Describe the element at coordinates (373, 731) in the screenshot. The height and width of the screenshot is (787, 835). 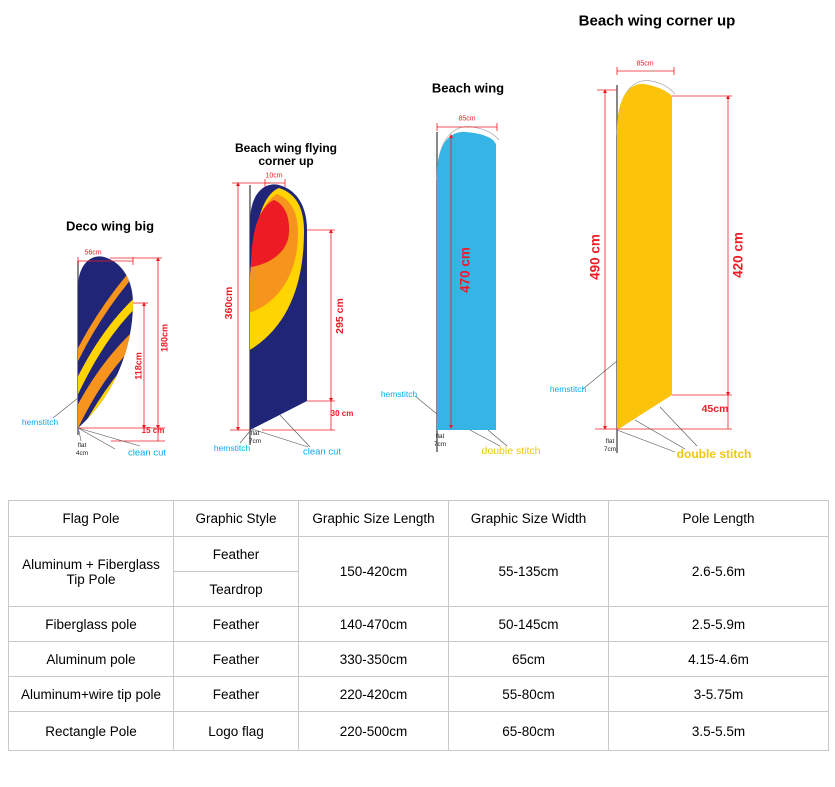
I see `cell-graphic-size-length: 220-500cm` at that location.